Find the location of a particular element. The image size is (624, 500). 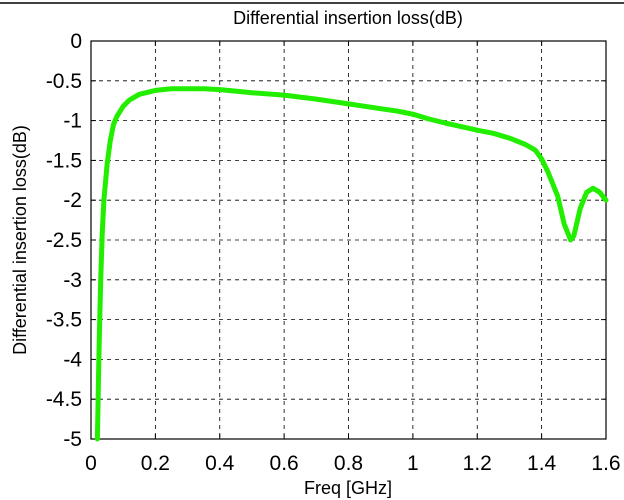

y-tick-label: -3.5 is located at coordinates (64, 320).